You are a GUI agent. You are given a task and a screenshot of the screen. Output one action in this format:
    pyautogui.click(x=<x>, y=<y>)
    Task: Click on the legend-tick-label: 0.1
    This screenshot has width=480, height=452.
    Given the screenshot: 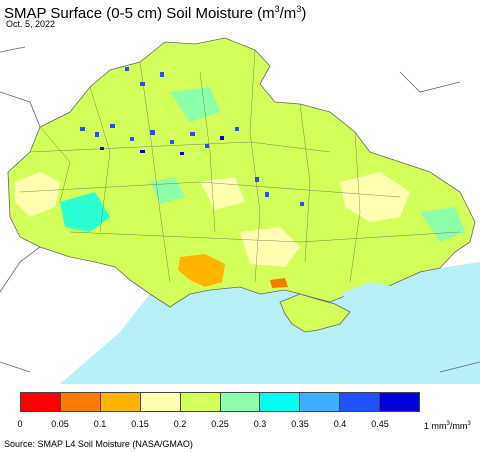 What is the action you would take?
    pyautogui.click(x=100, y=424)
    